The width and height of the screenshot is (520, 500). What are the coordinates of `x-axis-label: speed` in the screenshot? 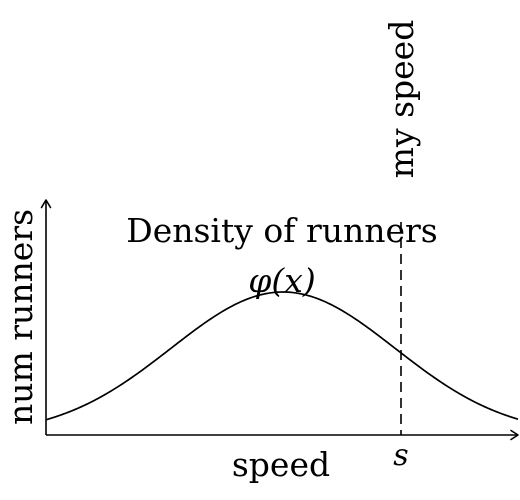 It's located at (281, 464).